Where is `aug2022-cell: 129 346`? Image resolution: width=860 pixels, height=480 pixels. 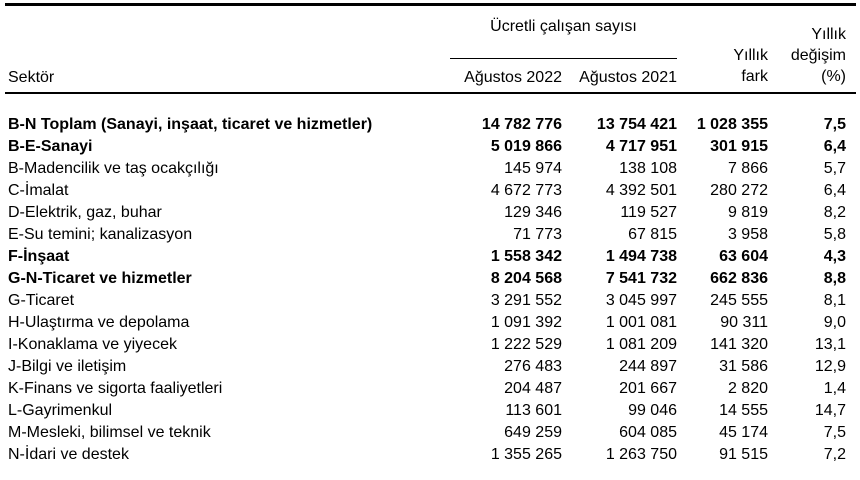 aug2022-cell: 129 346 is located at coordinates (533, 212).